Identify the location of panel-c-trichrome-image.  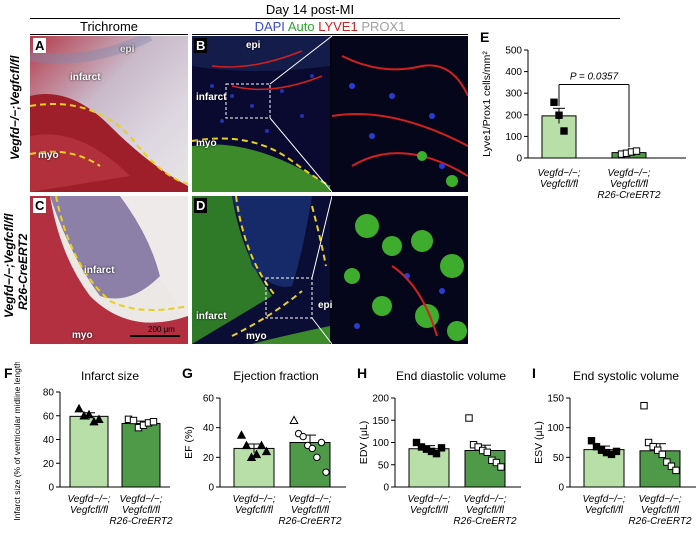
(109, 270).